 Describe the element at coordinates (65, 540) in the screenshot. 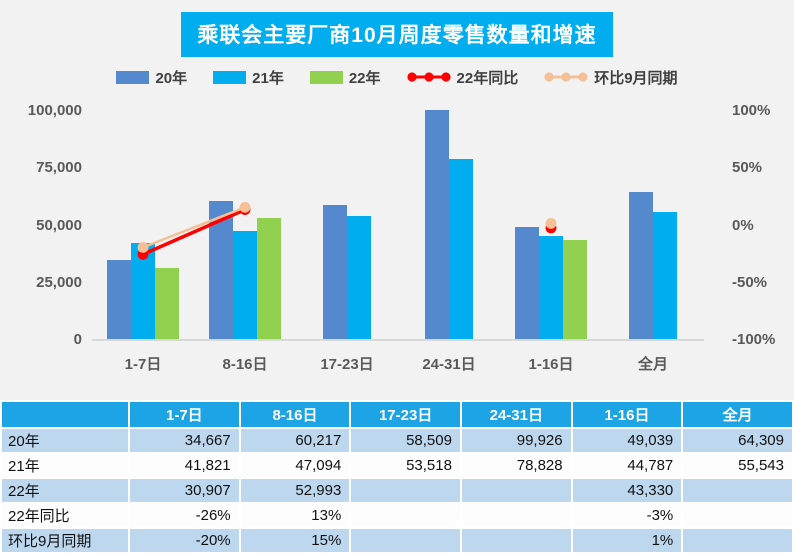

I see `row-label: 环比9月同期` at that location.